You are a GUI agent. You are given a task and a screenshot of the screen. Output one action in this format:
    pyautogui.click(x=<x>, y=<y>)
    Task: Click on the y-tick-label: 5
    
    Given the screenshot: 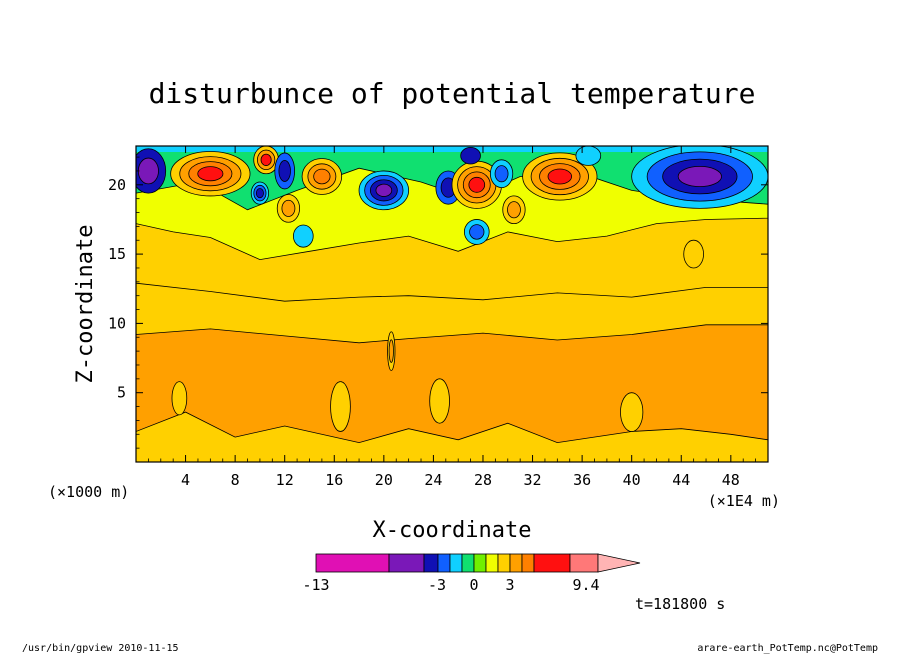 What is the action you would take?
    pyautogui.click(x=121, y=393)
    